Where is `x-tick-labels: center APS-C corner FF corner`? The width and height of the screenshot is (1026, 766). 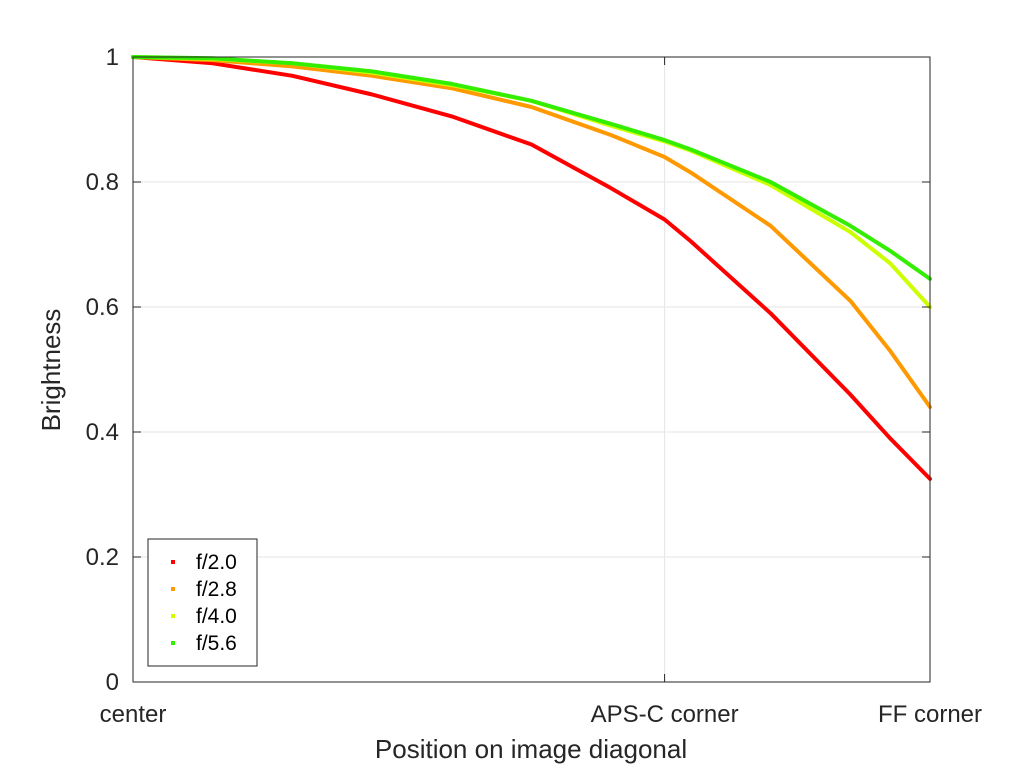
x-tick-labels: center APS-C corner FF corner is located at coordinates (541, 714).